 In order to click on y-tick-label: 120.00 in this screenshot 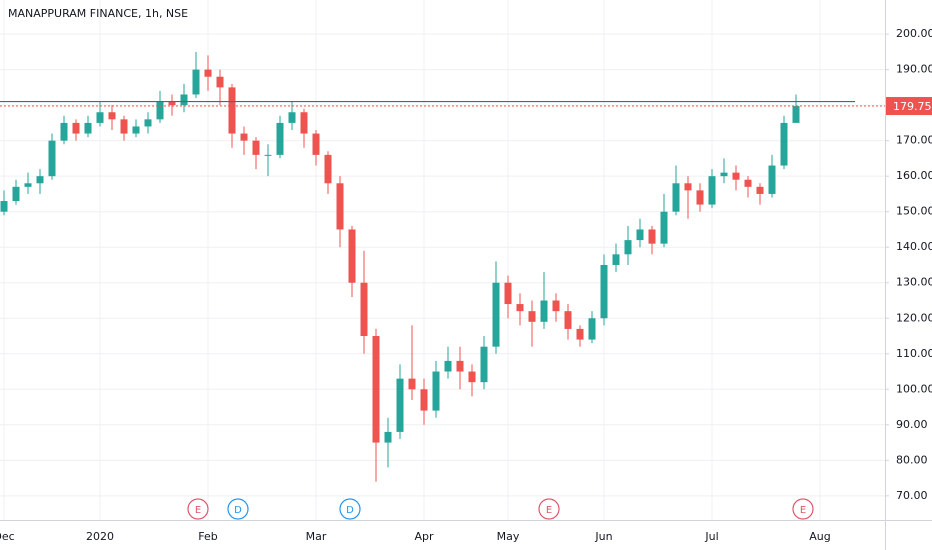, I will do `click(914, 317)`.